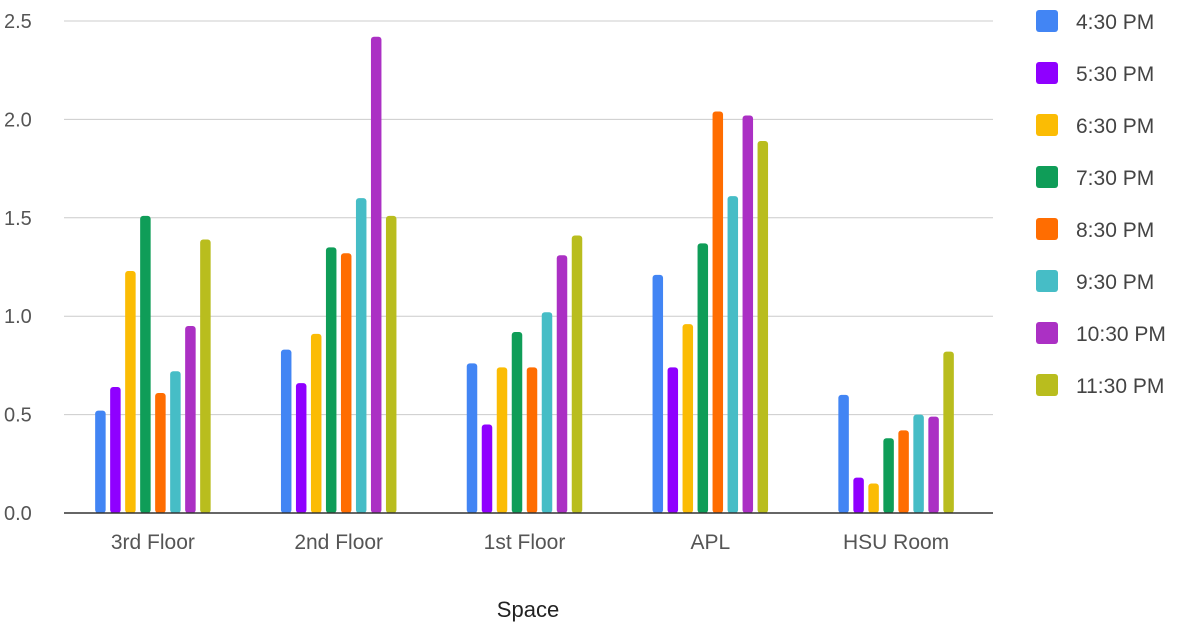 The image size is (1190, 629). Describe the element at coordinates (205, 376) in the screenshot. I see `bar-3rd-floor-11-30-pm` at that location.